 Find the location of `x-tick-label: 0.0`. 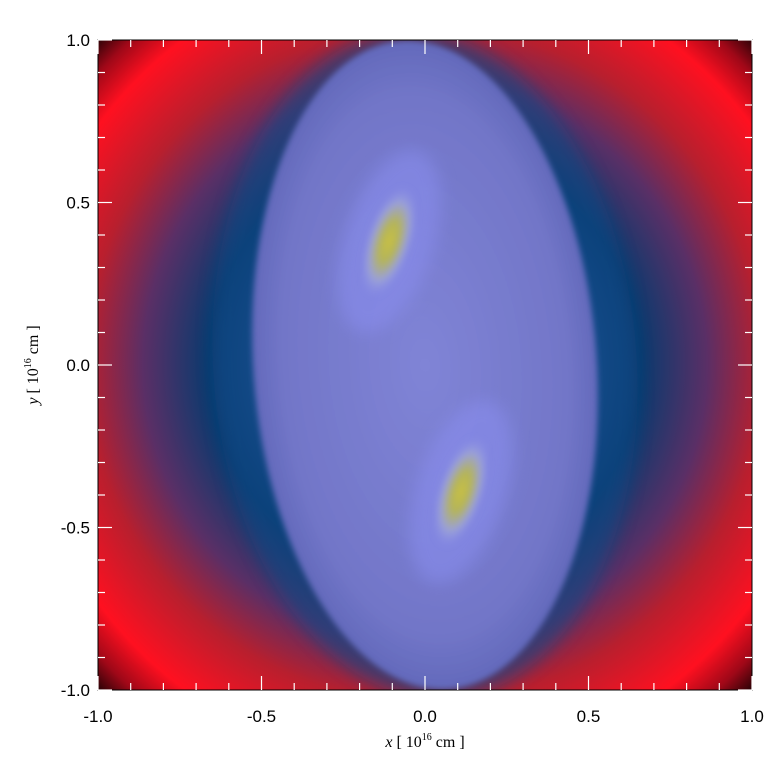

x-tick-label: 0.0 is located at coordinates (425, 716).